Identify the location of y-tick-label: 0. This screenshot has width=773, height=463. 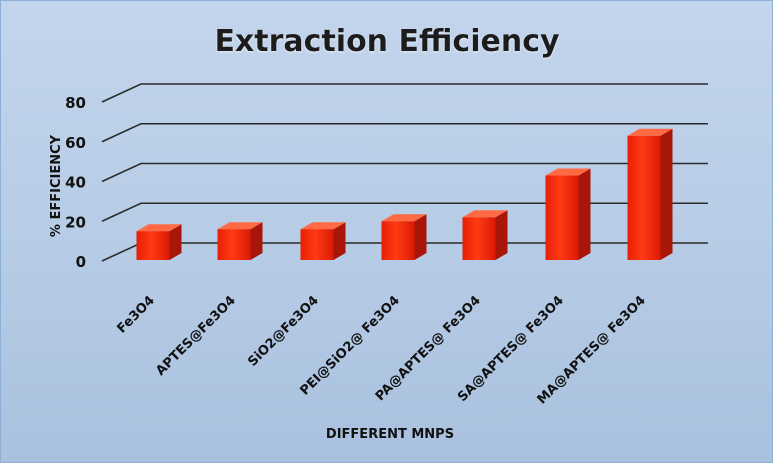
(81, 262).